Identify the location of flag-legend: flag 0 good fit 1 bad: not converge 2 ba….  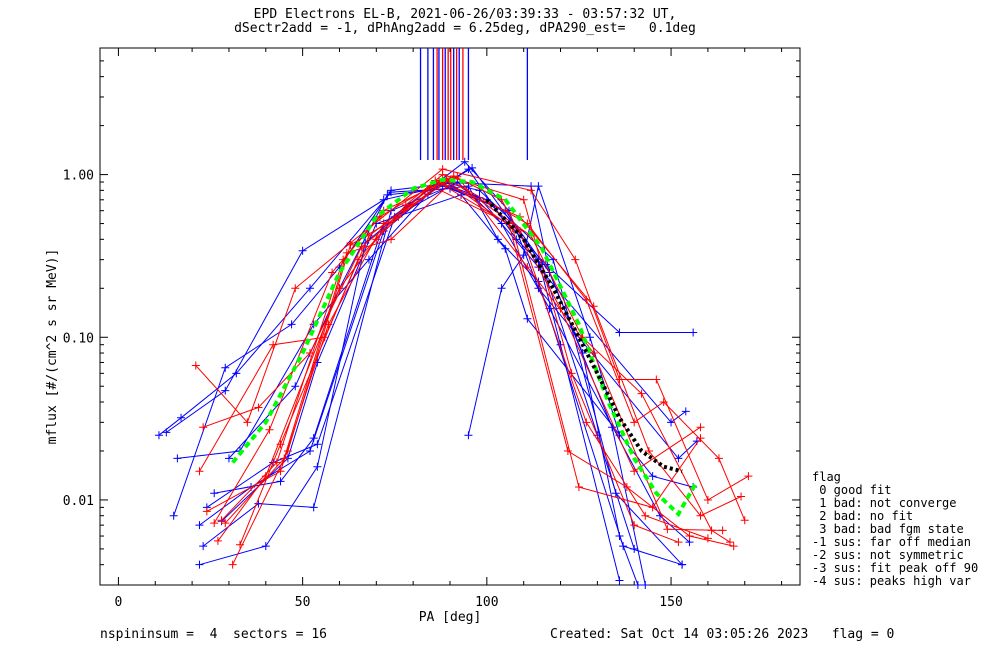
(895, 529).